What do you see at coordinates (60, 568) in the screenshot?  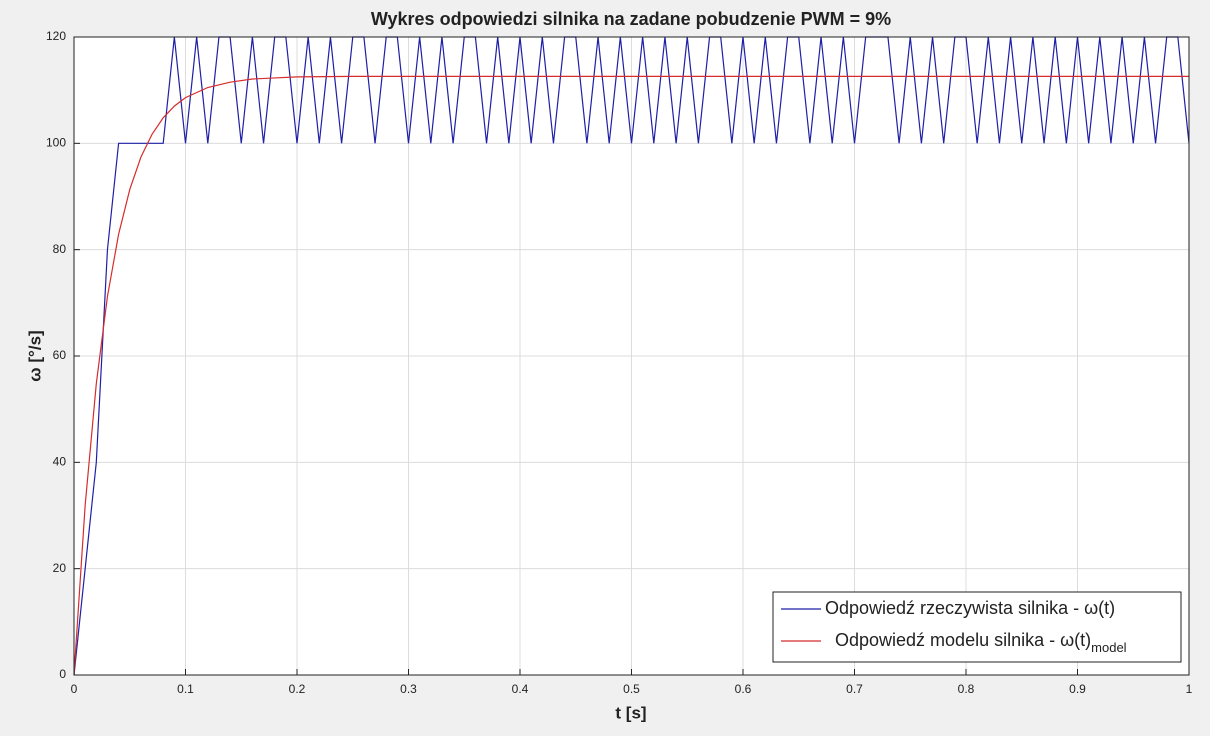 I see `y-tick-label: 20` at bounding box center [60, 568].